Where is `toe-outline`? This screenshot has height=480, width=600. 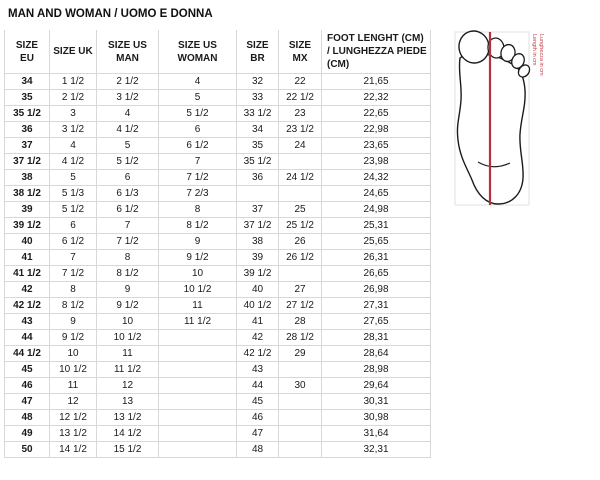
toe-outline is located at coordinates (524, 71).